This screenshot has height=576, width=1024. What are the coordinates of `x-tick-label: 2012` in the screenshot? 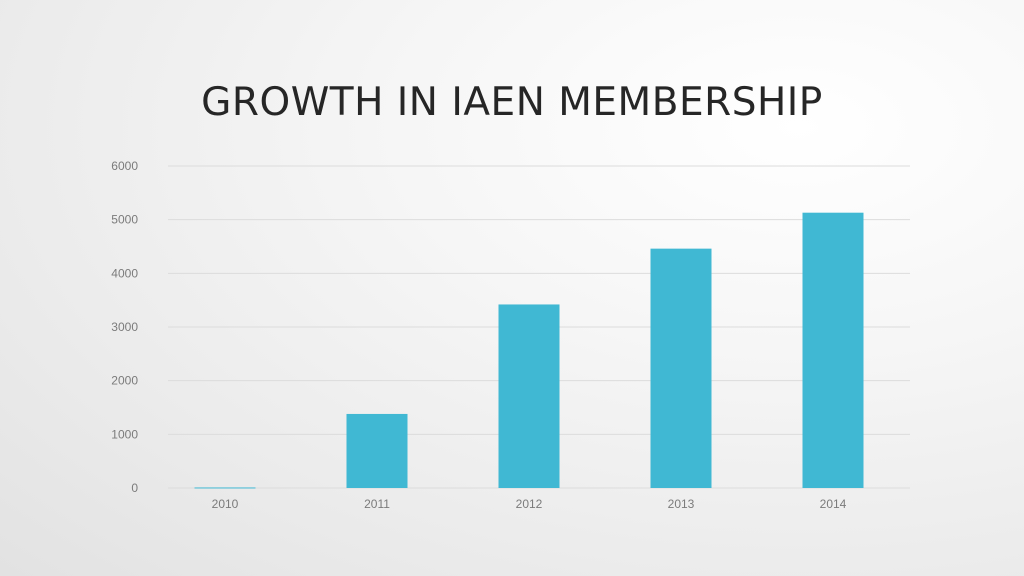 It's located at (529, 504).